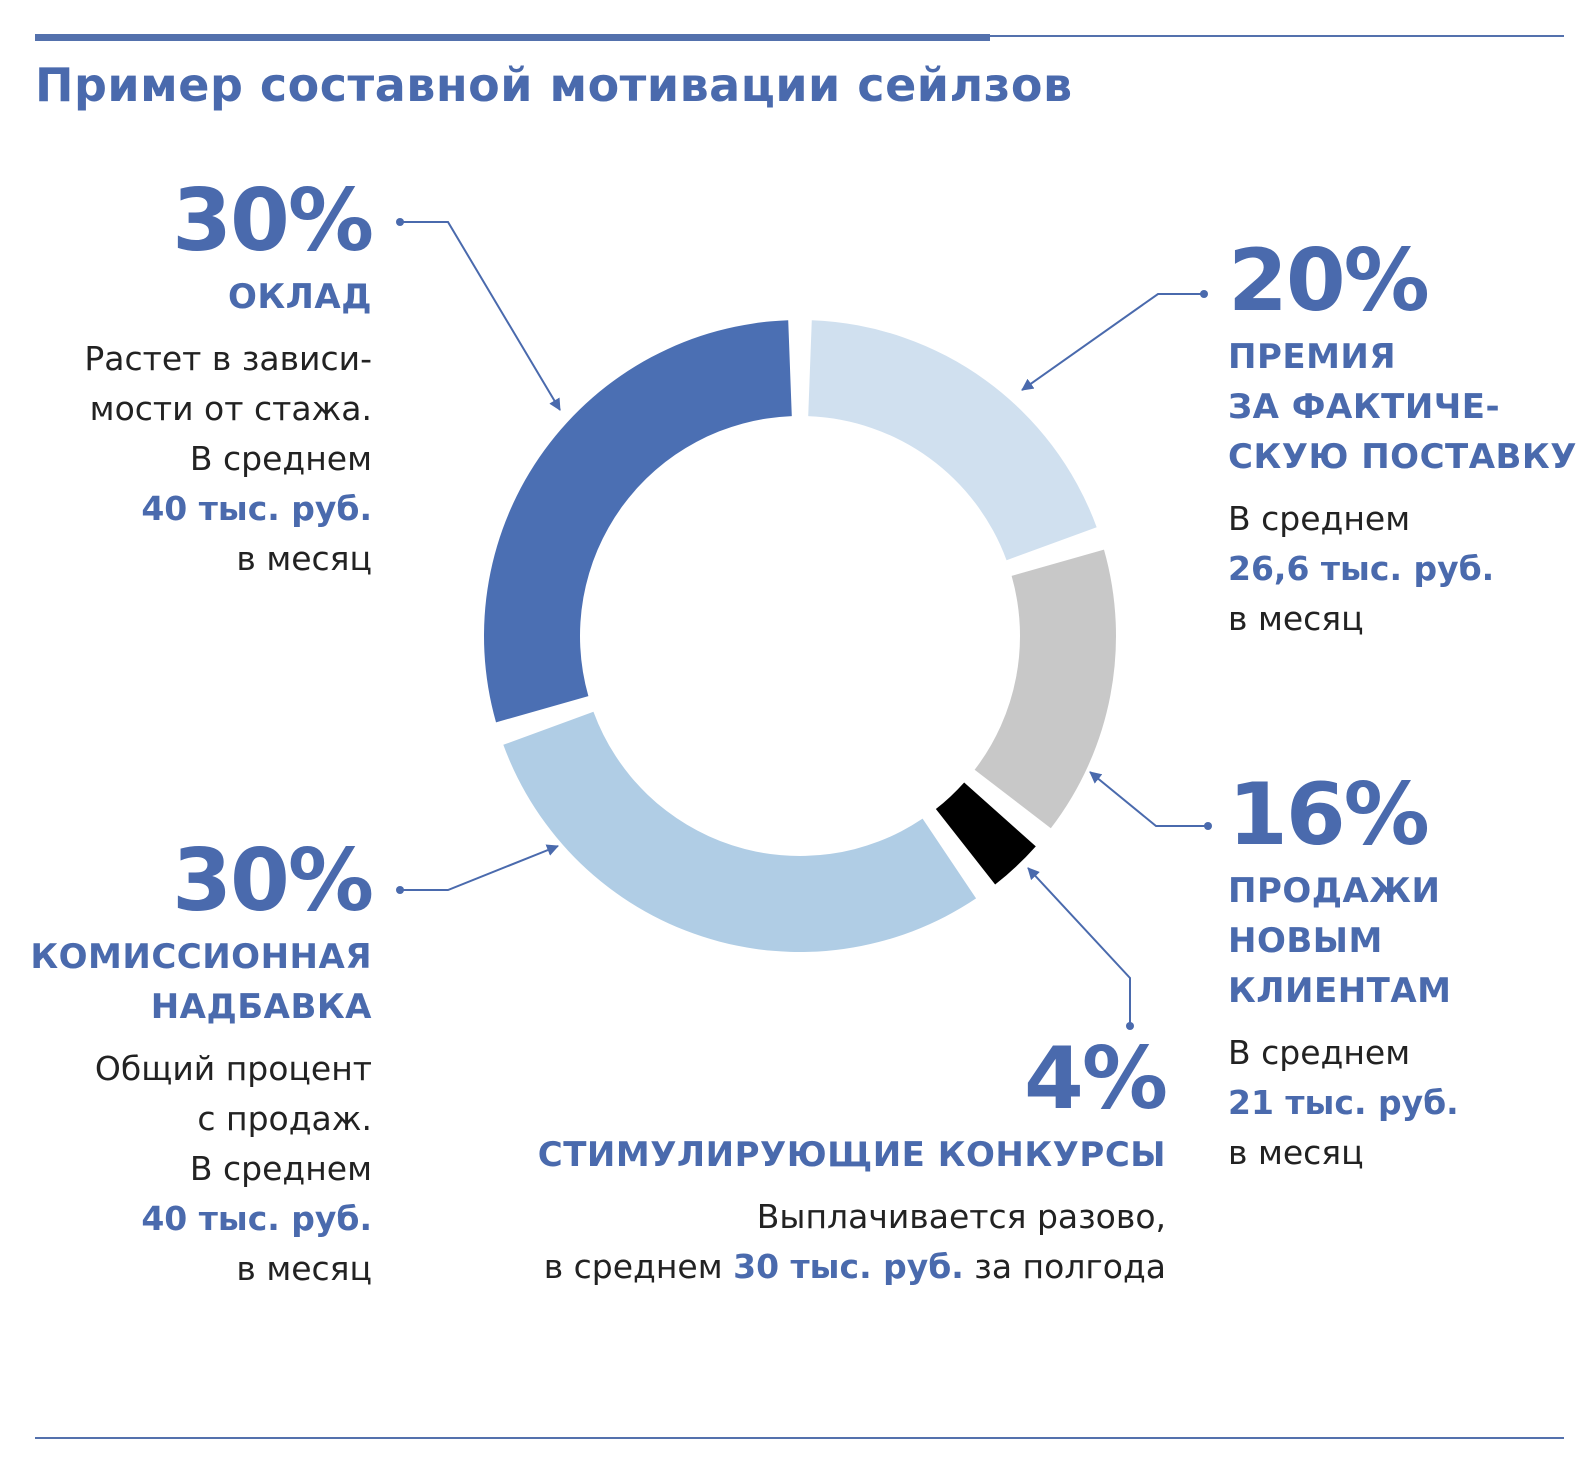 The height and width of the screenshot is (1467, 1594). Describe the element at coordinates (1112, 342) in the screenshot. I see `callout-line-premium` at that location.